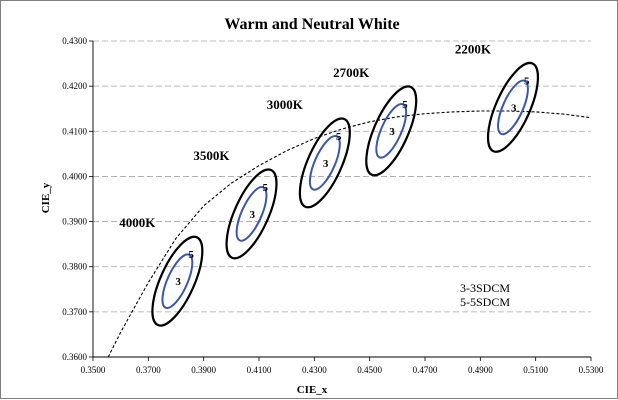 Image resolution: width=618 pixels, height=400 pixels. Describe the element at coordinates (535, 370) in the screenshot. I see `x-tick-label: 0.5100` at that location.